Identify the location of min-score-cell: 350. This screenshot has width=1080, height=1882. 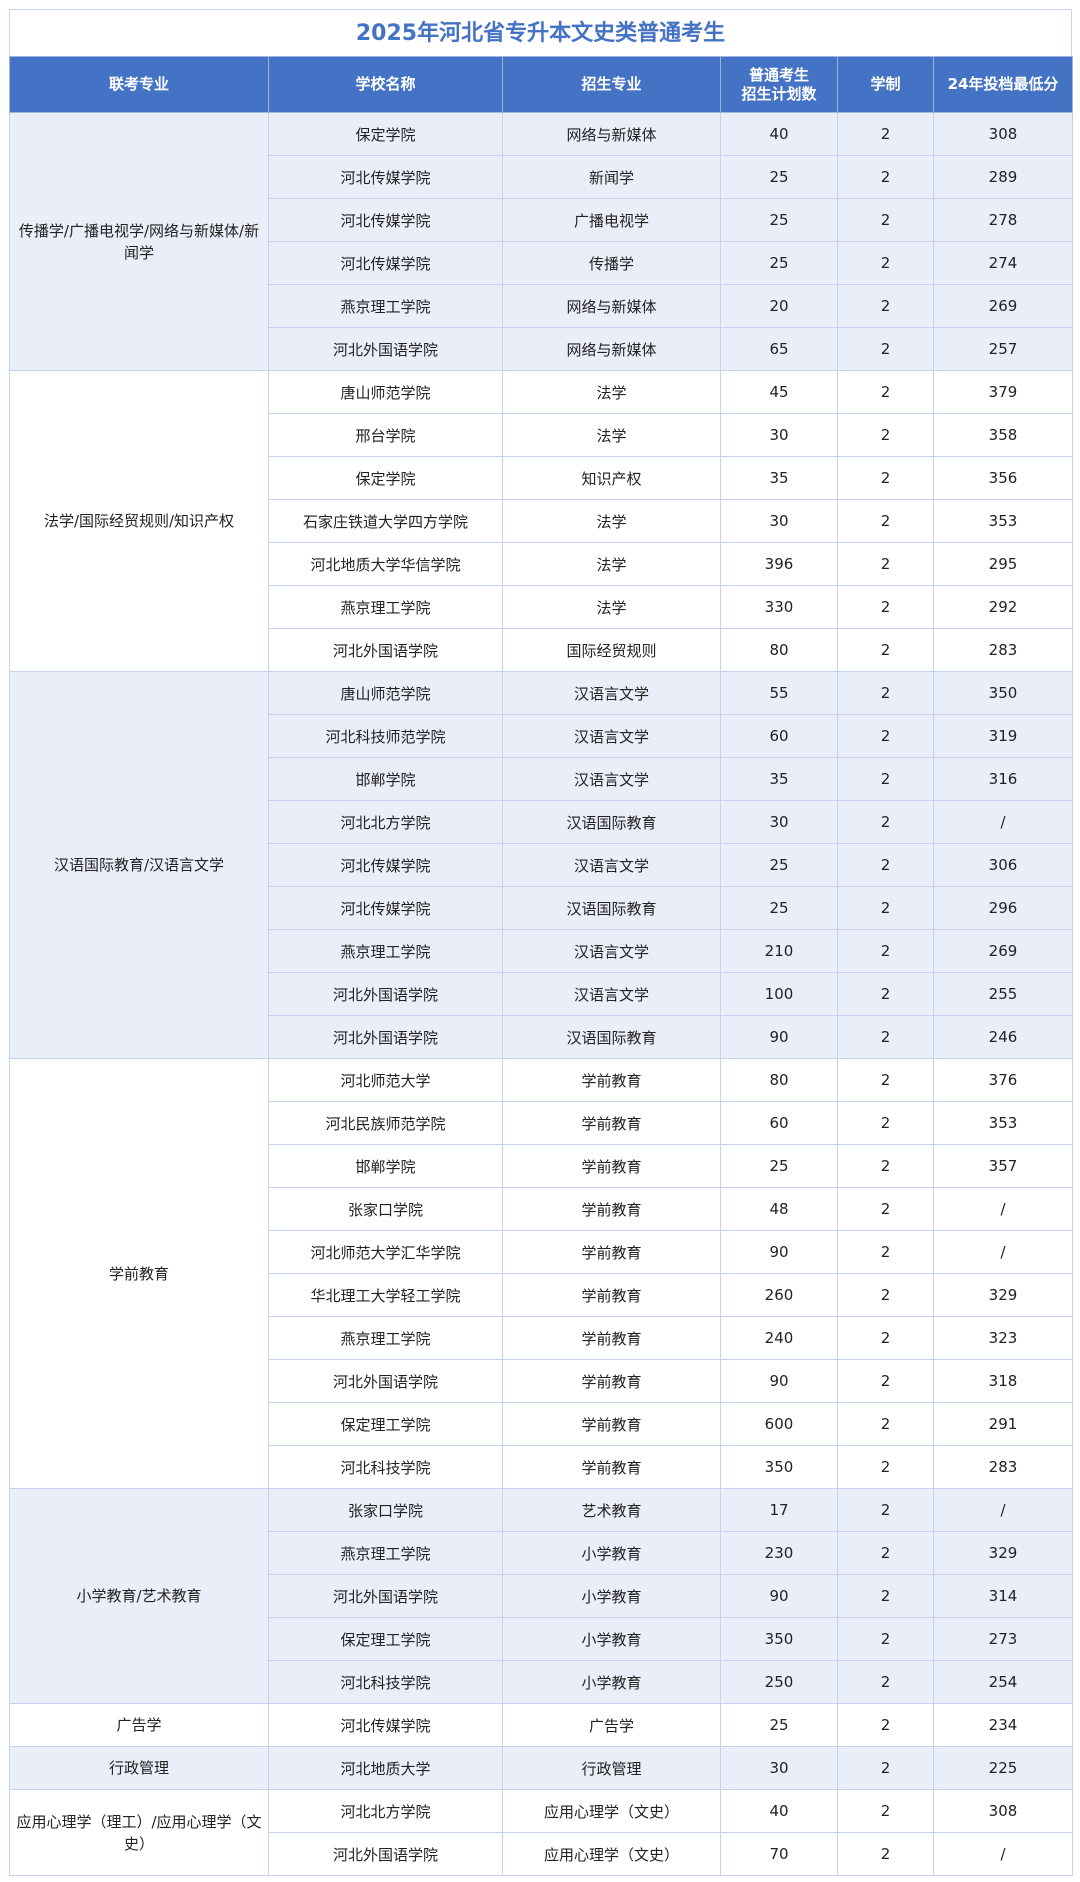
(1003, 693).